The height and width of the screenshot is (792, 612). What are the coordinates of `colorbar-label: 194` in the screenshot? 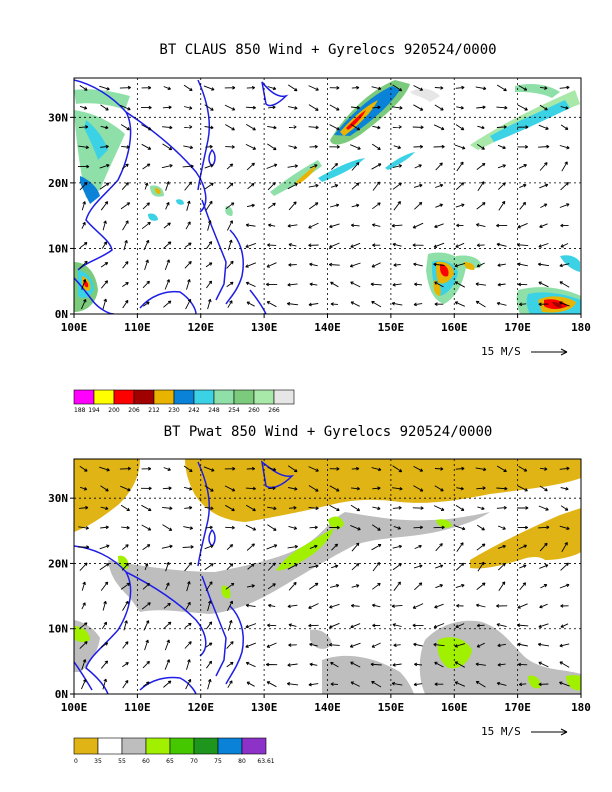 It's located at (94, 410).